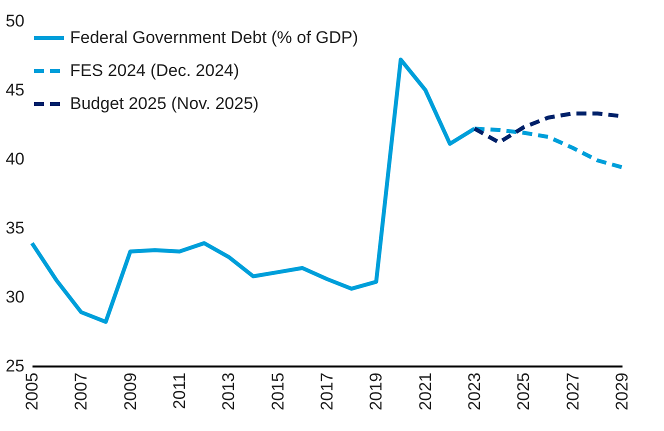 The height and width of the screenshot is (431, 664). I want to click on x-tick-label: 2015, so click(278, 391).